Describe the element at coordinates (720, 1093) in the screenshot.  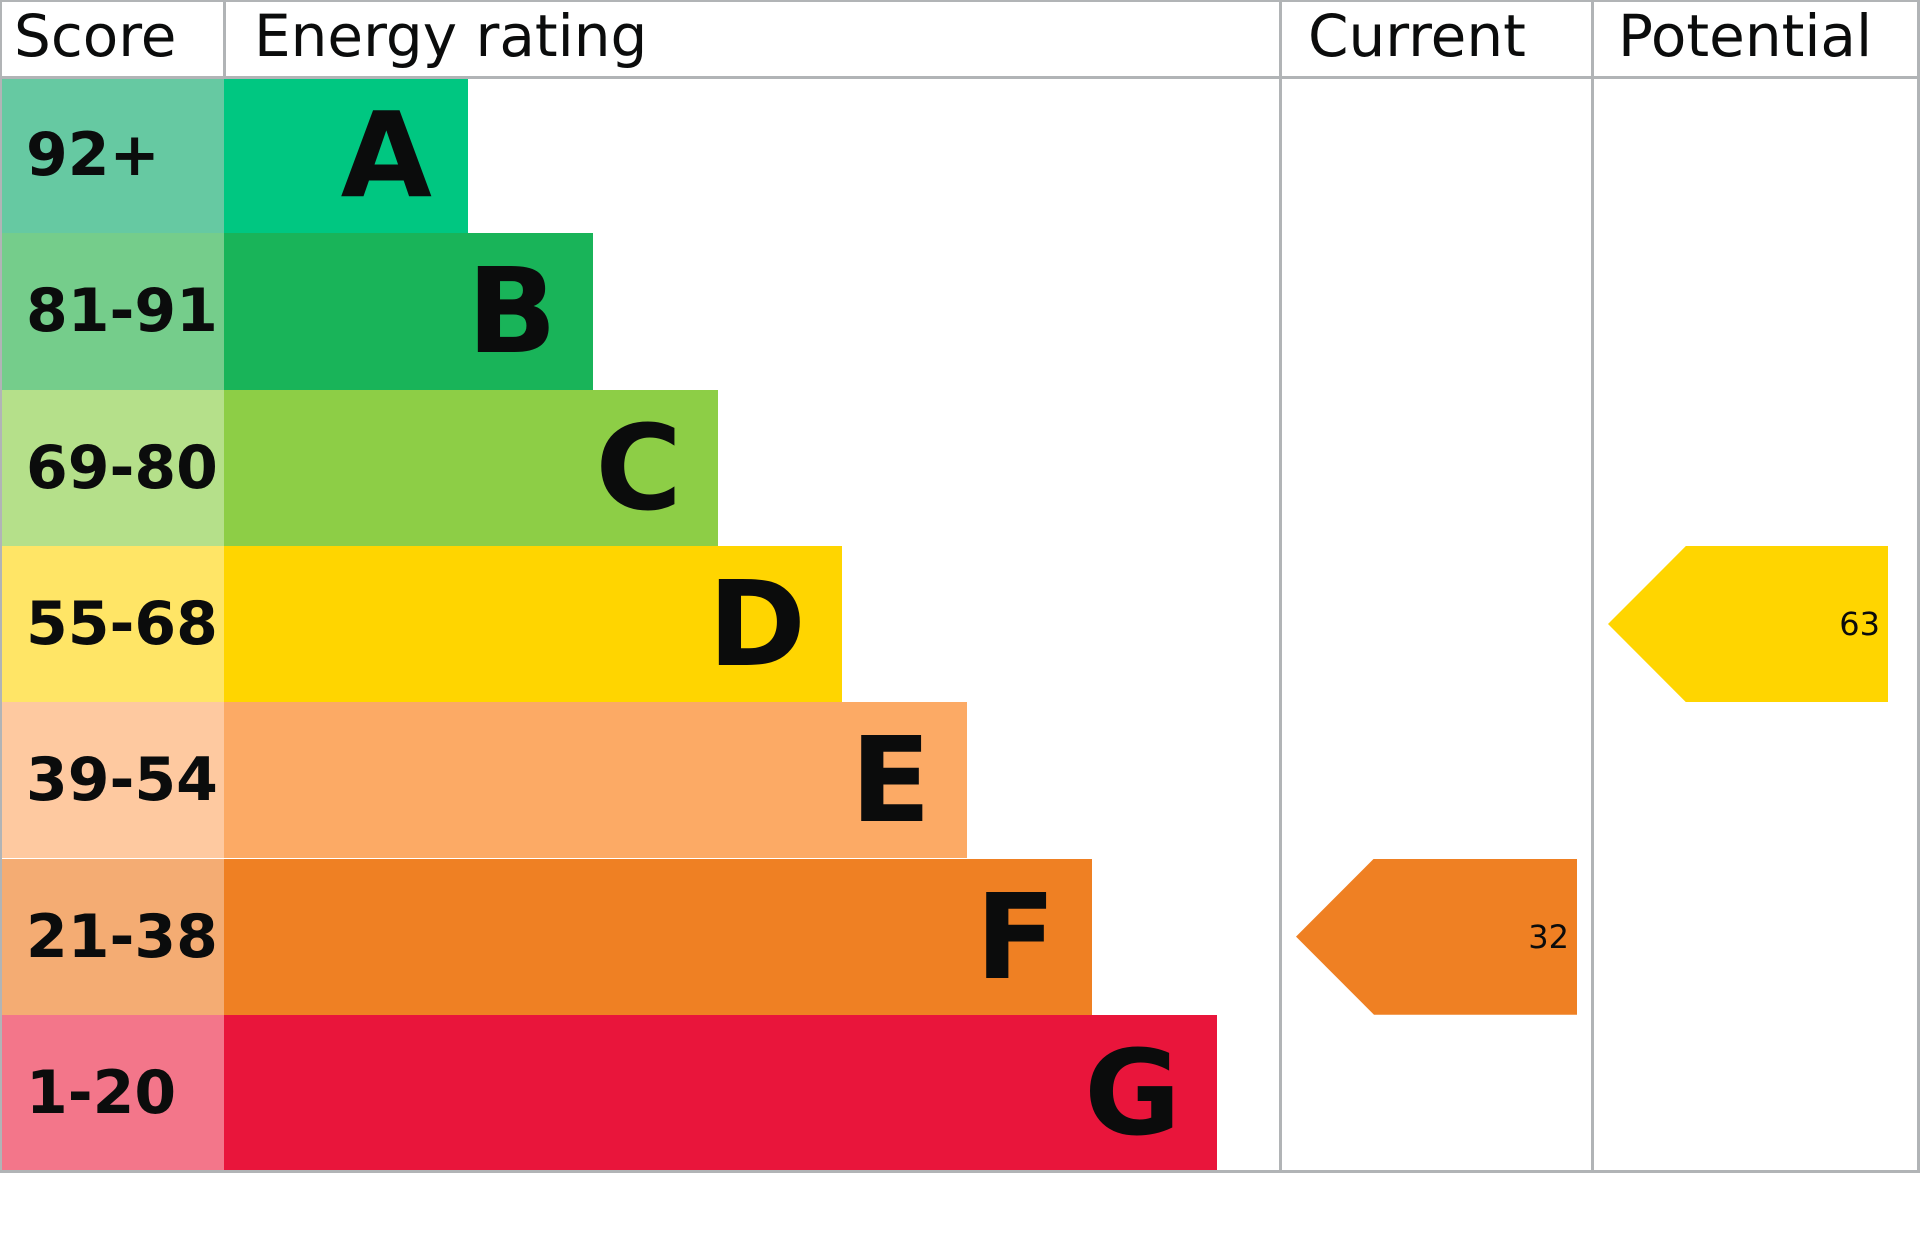
I see `rating-bar-g: G` at that location.